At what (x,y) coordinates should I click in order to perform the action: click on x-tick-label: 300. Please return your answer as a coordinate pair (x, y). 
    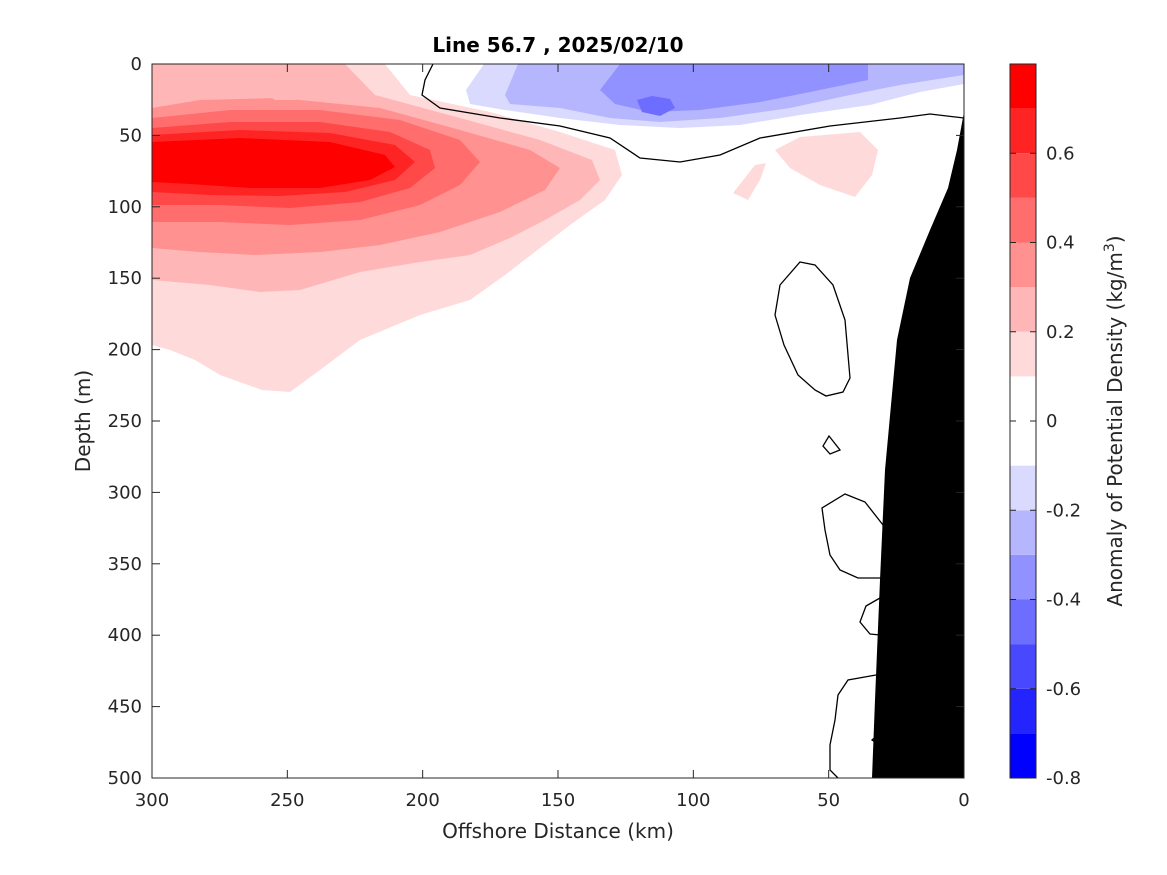
    Looking at the image, I should click on (152, 800).